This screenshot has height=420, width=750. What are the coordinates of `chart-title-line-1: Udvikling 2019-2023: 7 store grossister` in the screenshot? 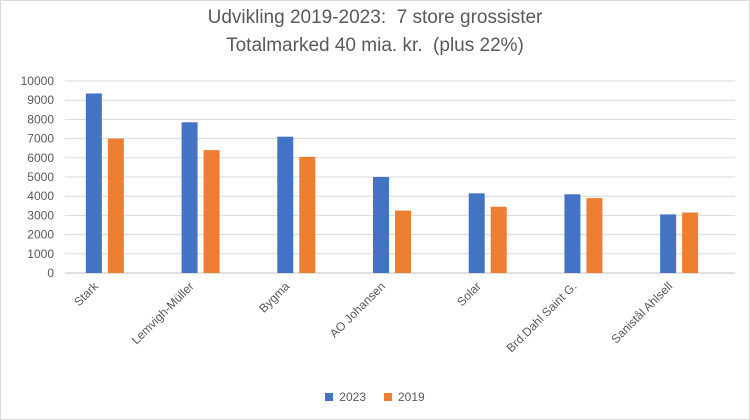 It's located at (375, 17).